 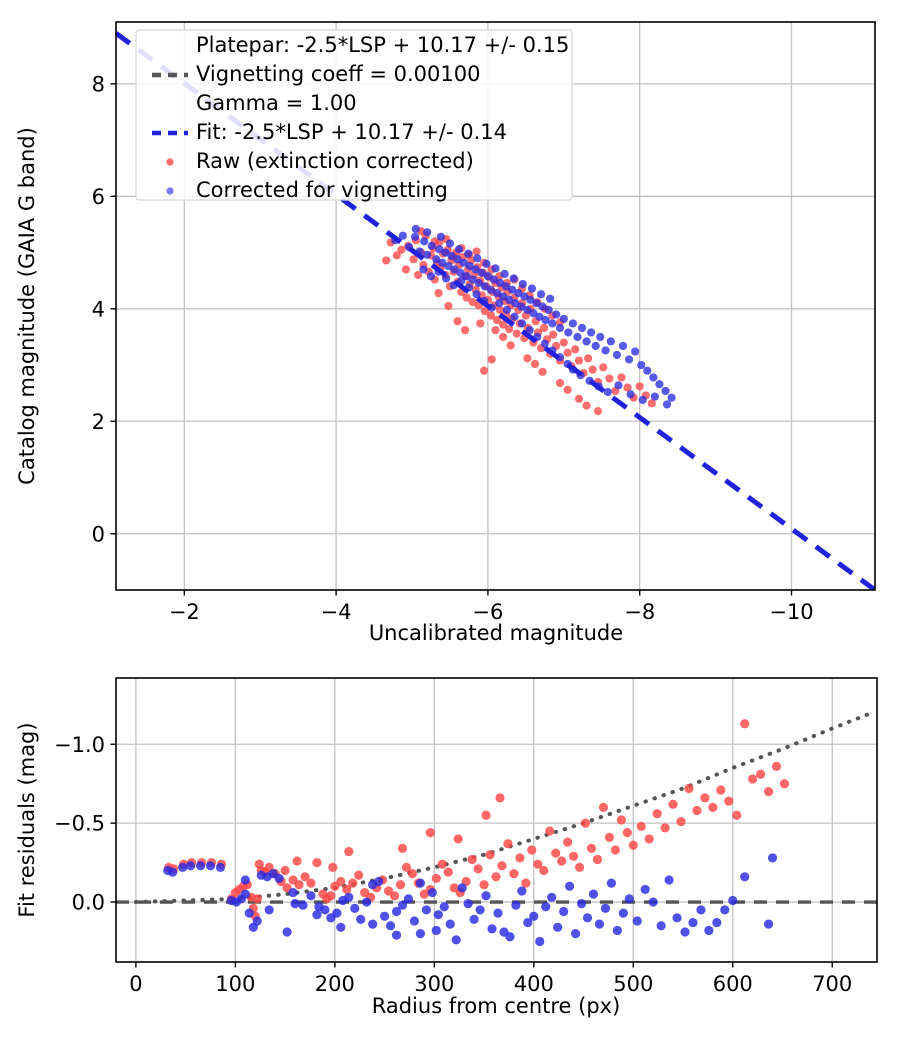 I want to click on legend-label: Raw (extinction corrected), so click(x=335, y=161).